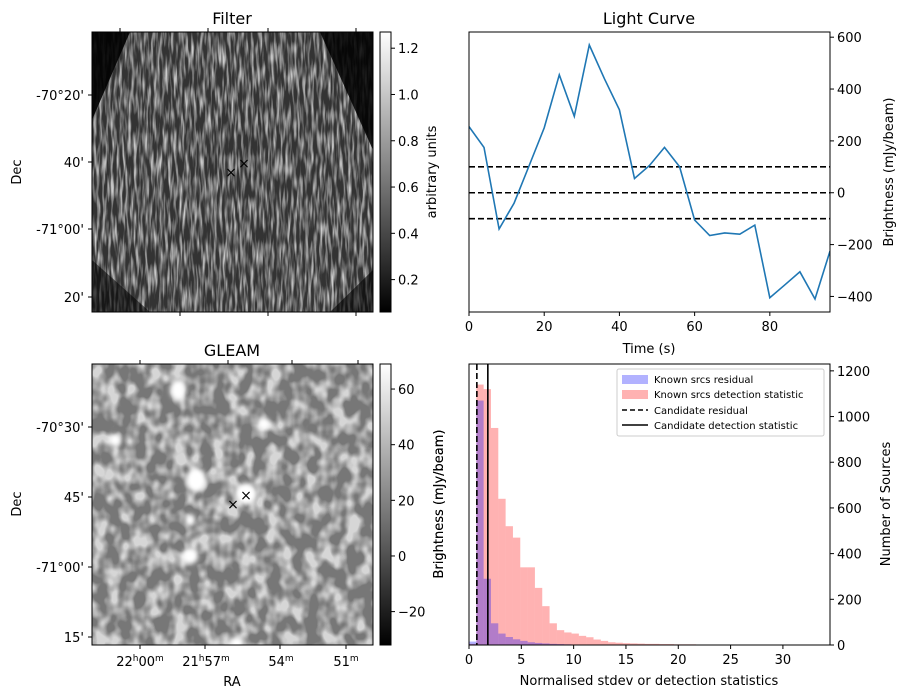 The height and width of the screenshot is (699, 907). What do you see at coordinates (406, 446) in the screenshot?
I see `colorbar-tick-label: 40` at bounding box center [406, 446].